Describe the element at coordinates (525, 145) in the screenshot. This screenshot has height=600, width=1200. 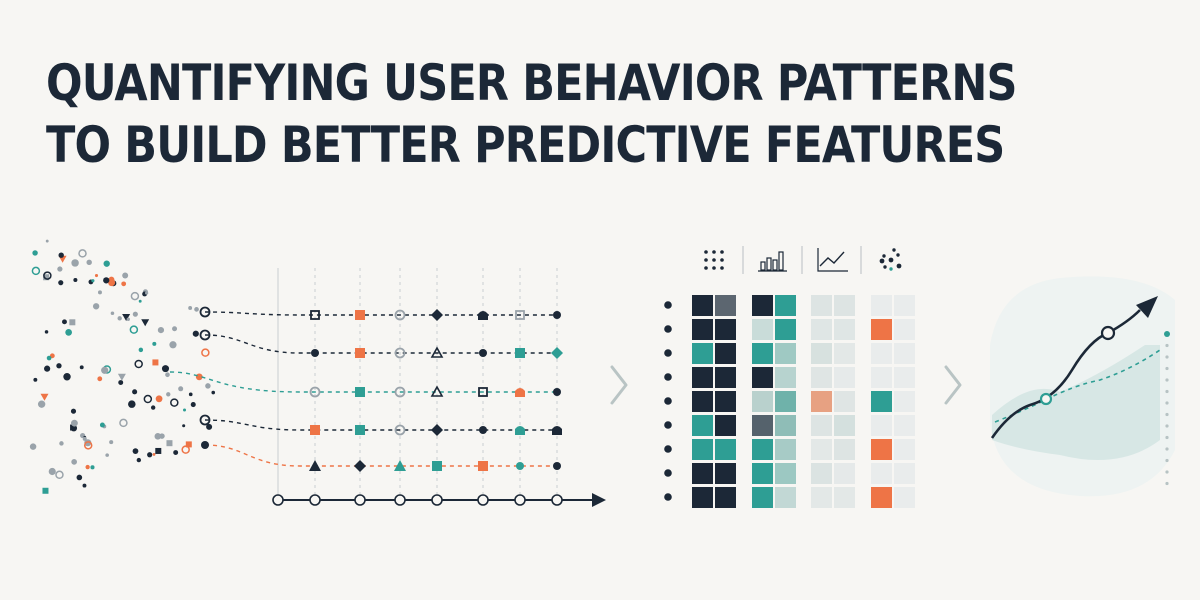
I see `title-line-2: TO BUILD BETTER PREDICTIVE FEATURES` at that location.